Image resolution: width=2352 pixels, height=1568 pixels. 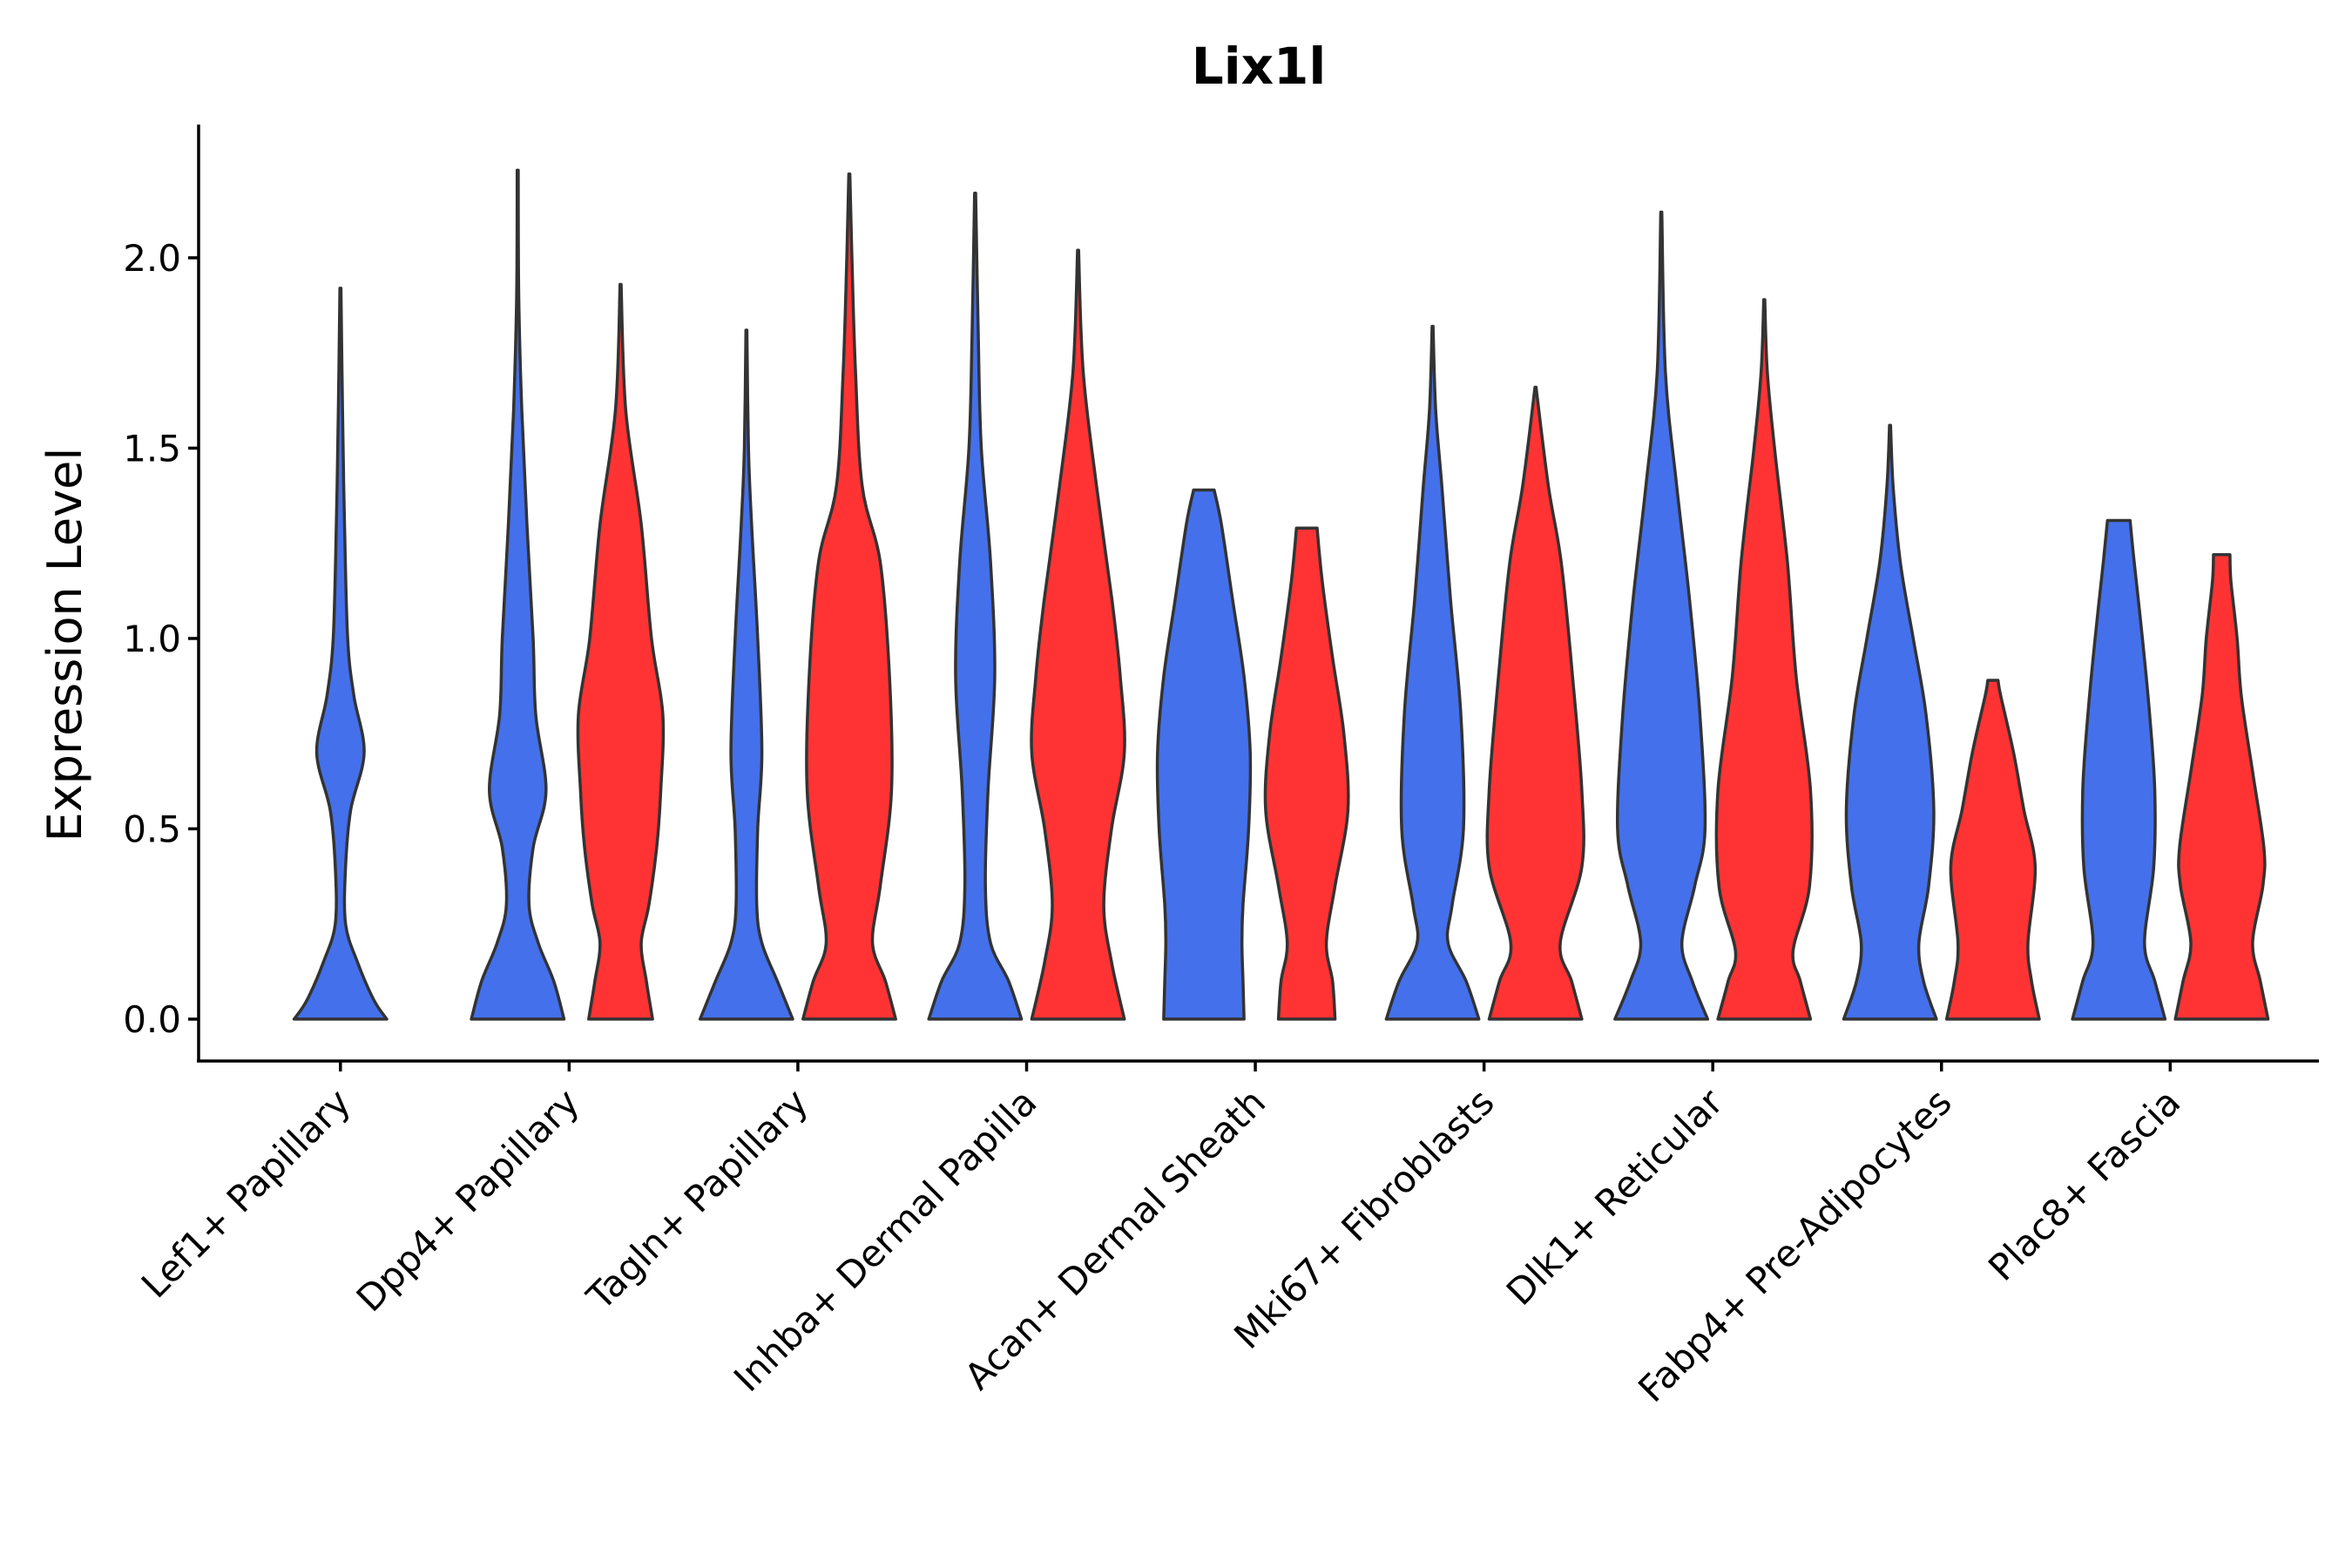 What do you see at coordinates (2084, 1184) in the screenshot?
I see `x-tick-label: Plac8+ Fascia` at bounding box center [2084, 1184].